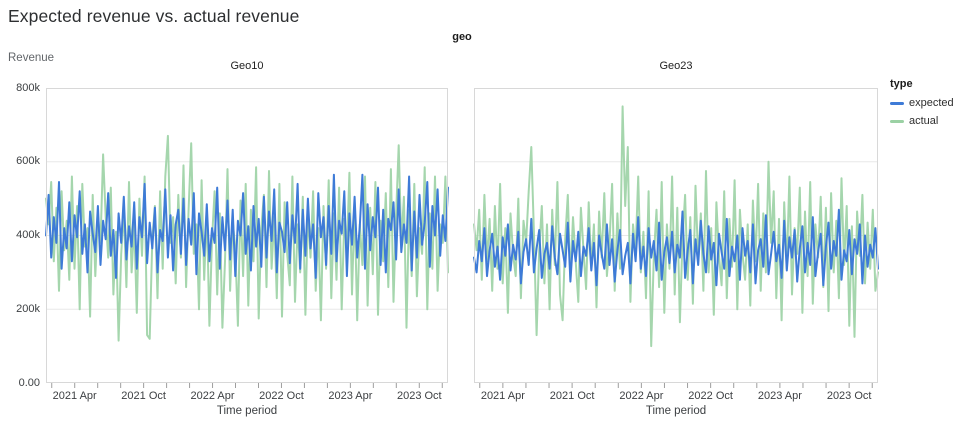  I want to click on legend: type expected actual, so click(923, 105).